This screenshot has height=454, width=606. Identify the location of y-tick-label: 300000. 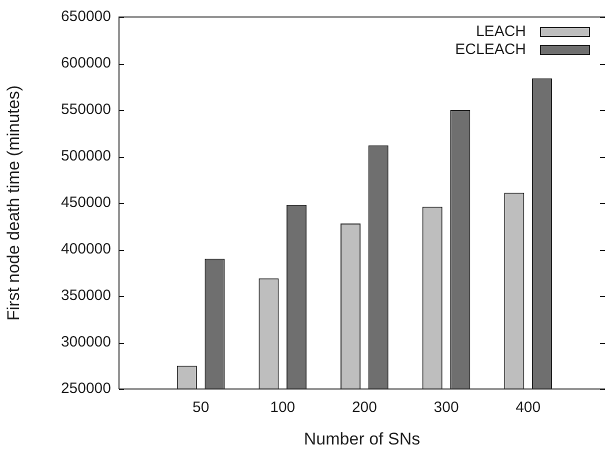
(85, 342).